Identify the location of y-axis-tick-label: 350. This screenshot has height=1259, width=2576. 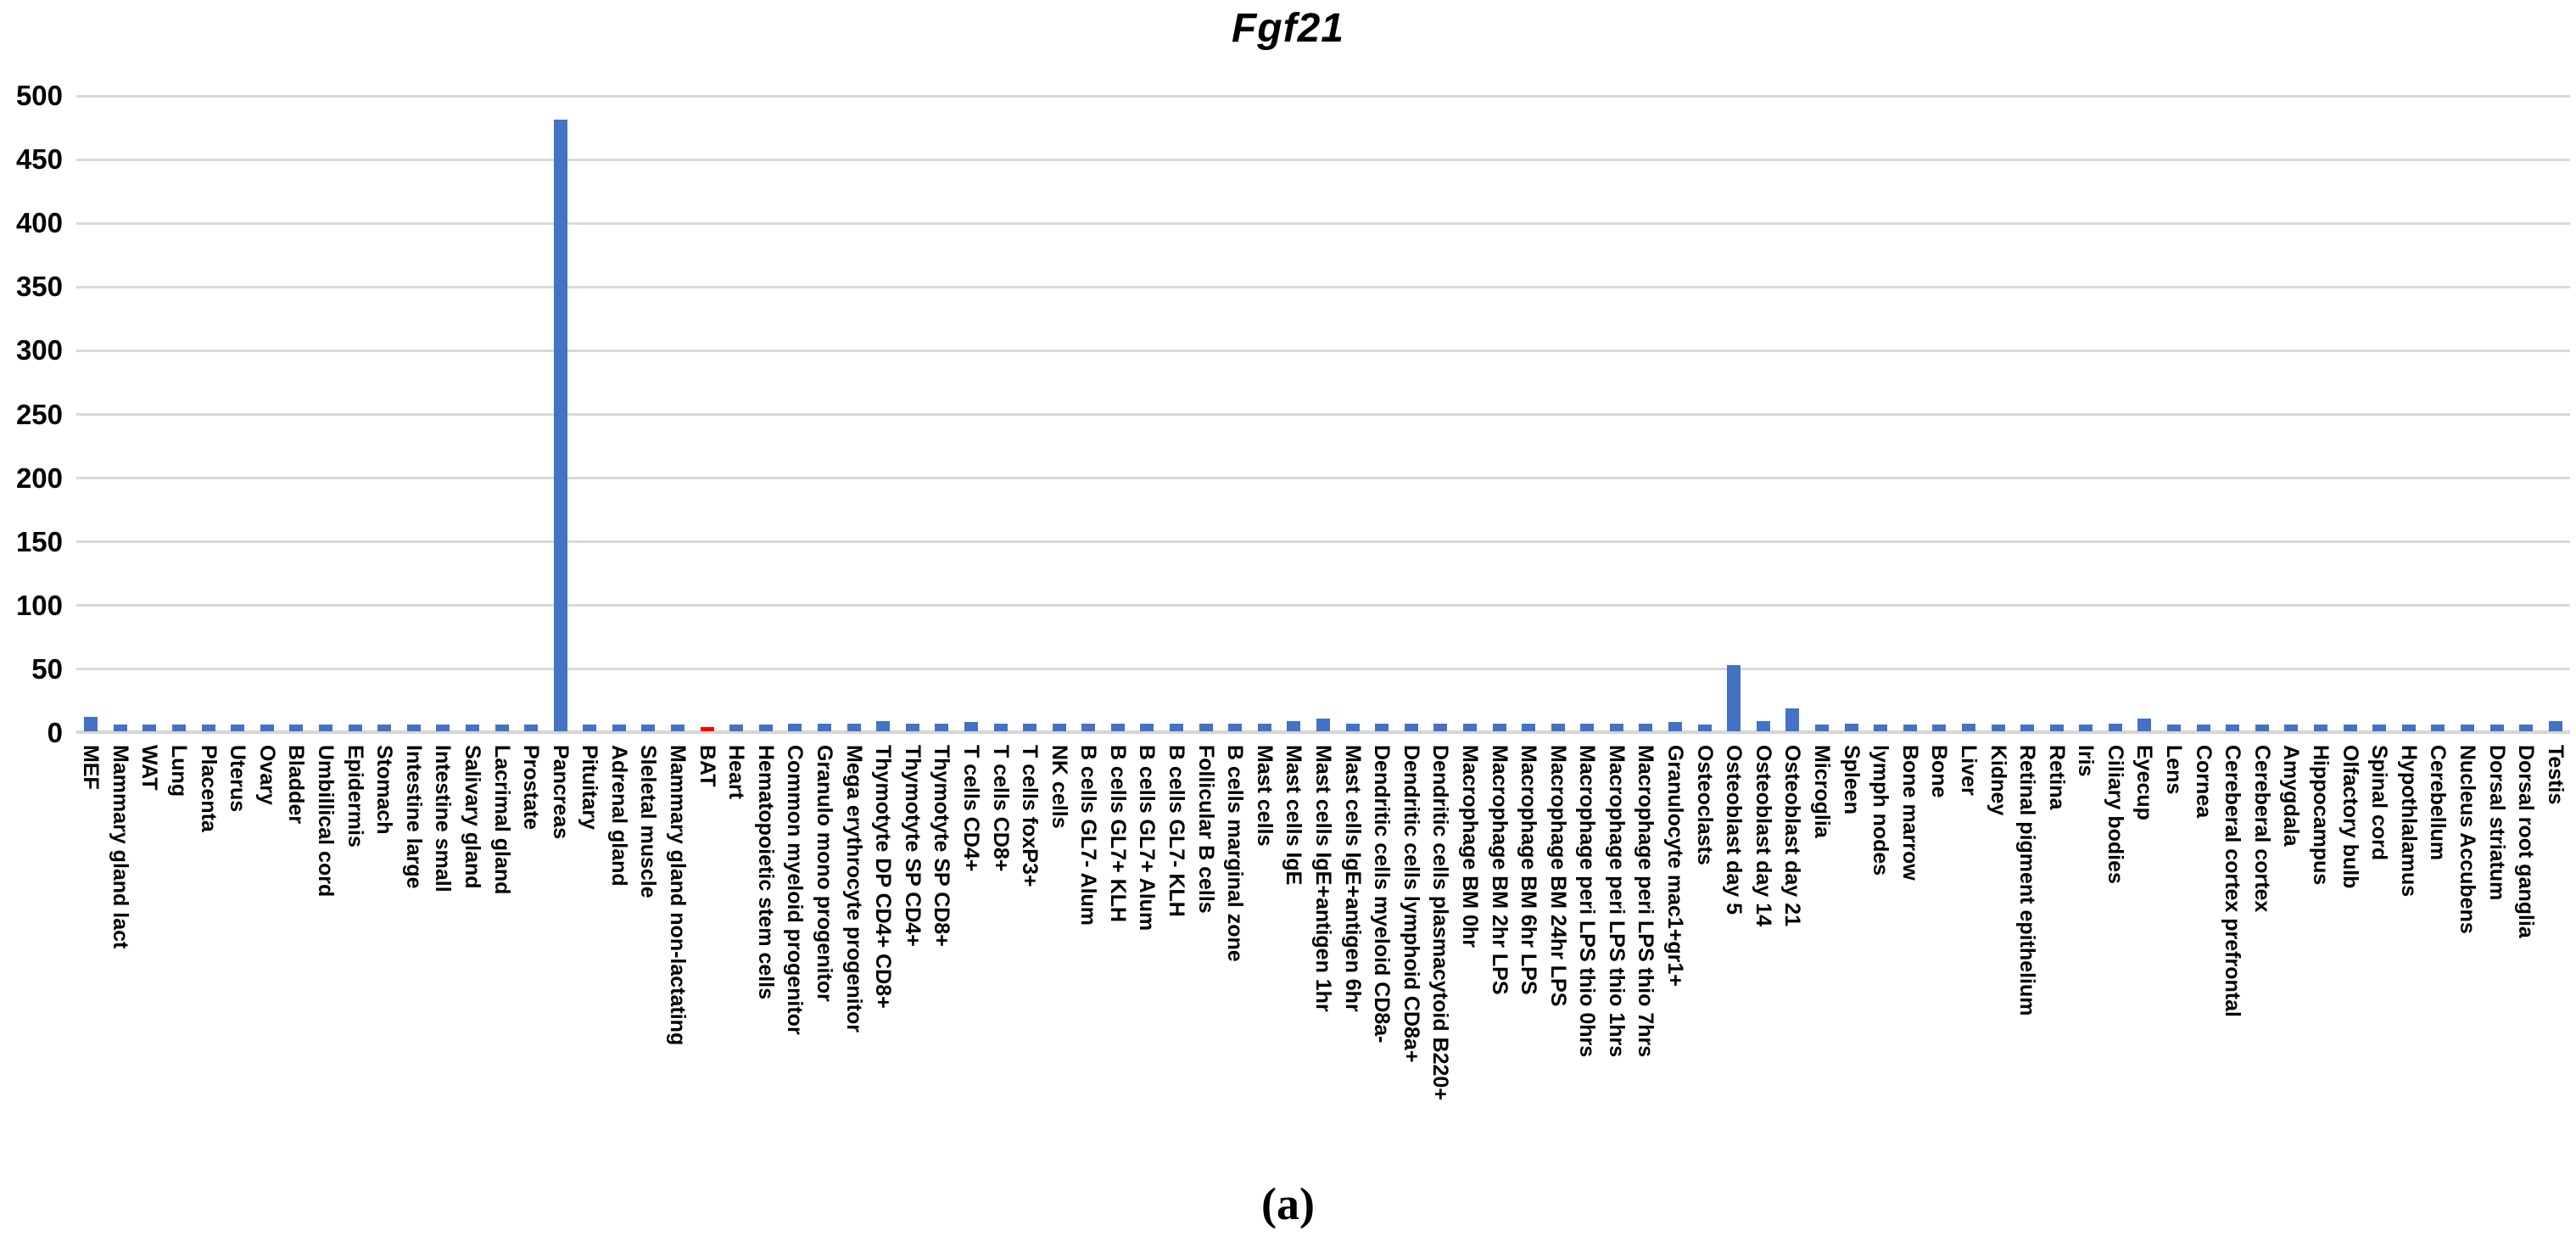
(39, 286).